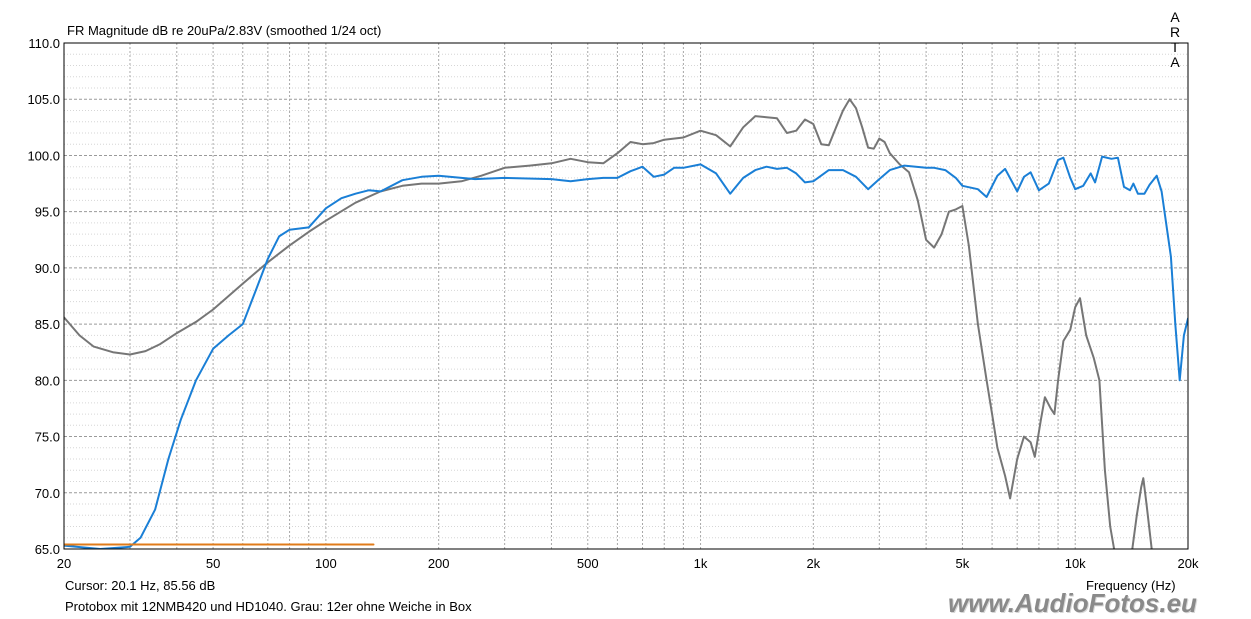  Describe the element at coordinates (1075, 563) in the screenshot. I see `x-tick-label: 10k` at that location.